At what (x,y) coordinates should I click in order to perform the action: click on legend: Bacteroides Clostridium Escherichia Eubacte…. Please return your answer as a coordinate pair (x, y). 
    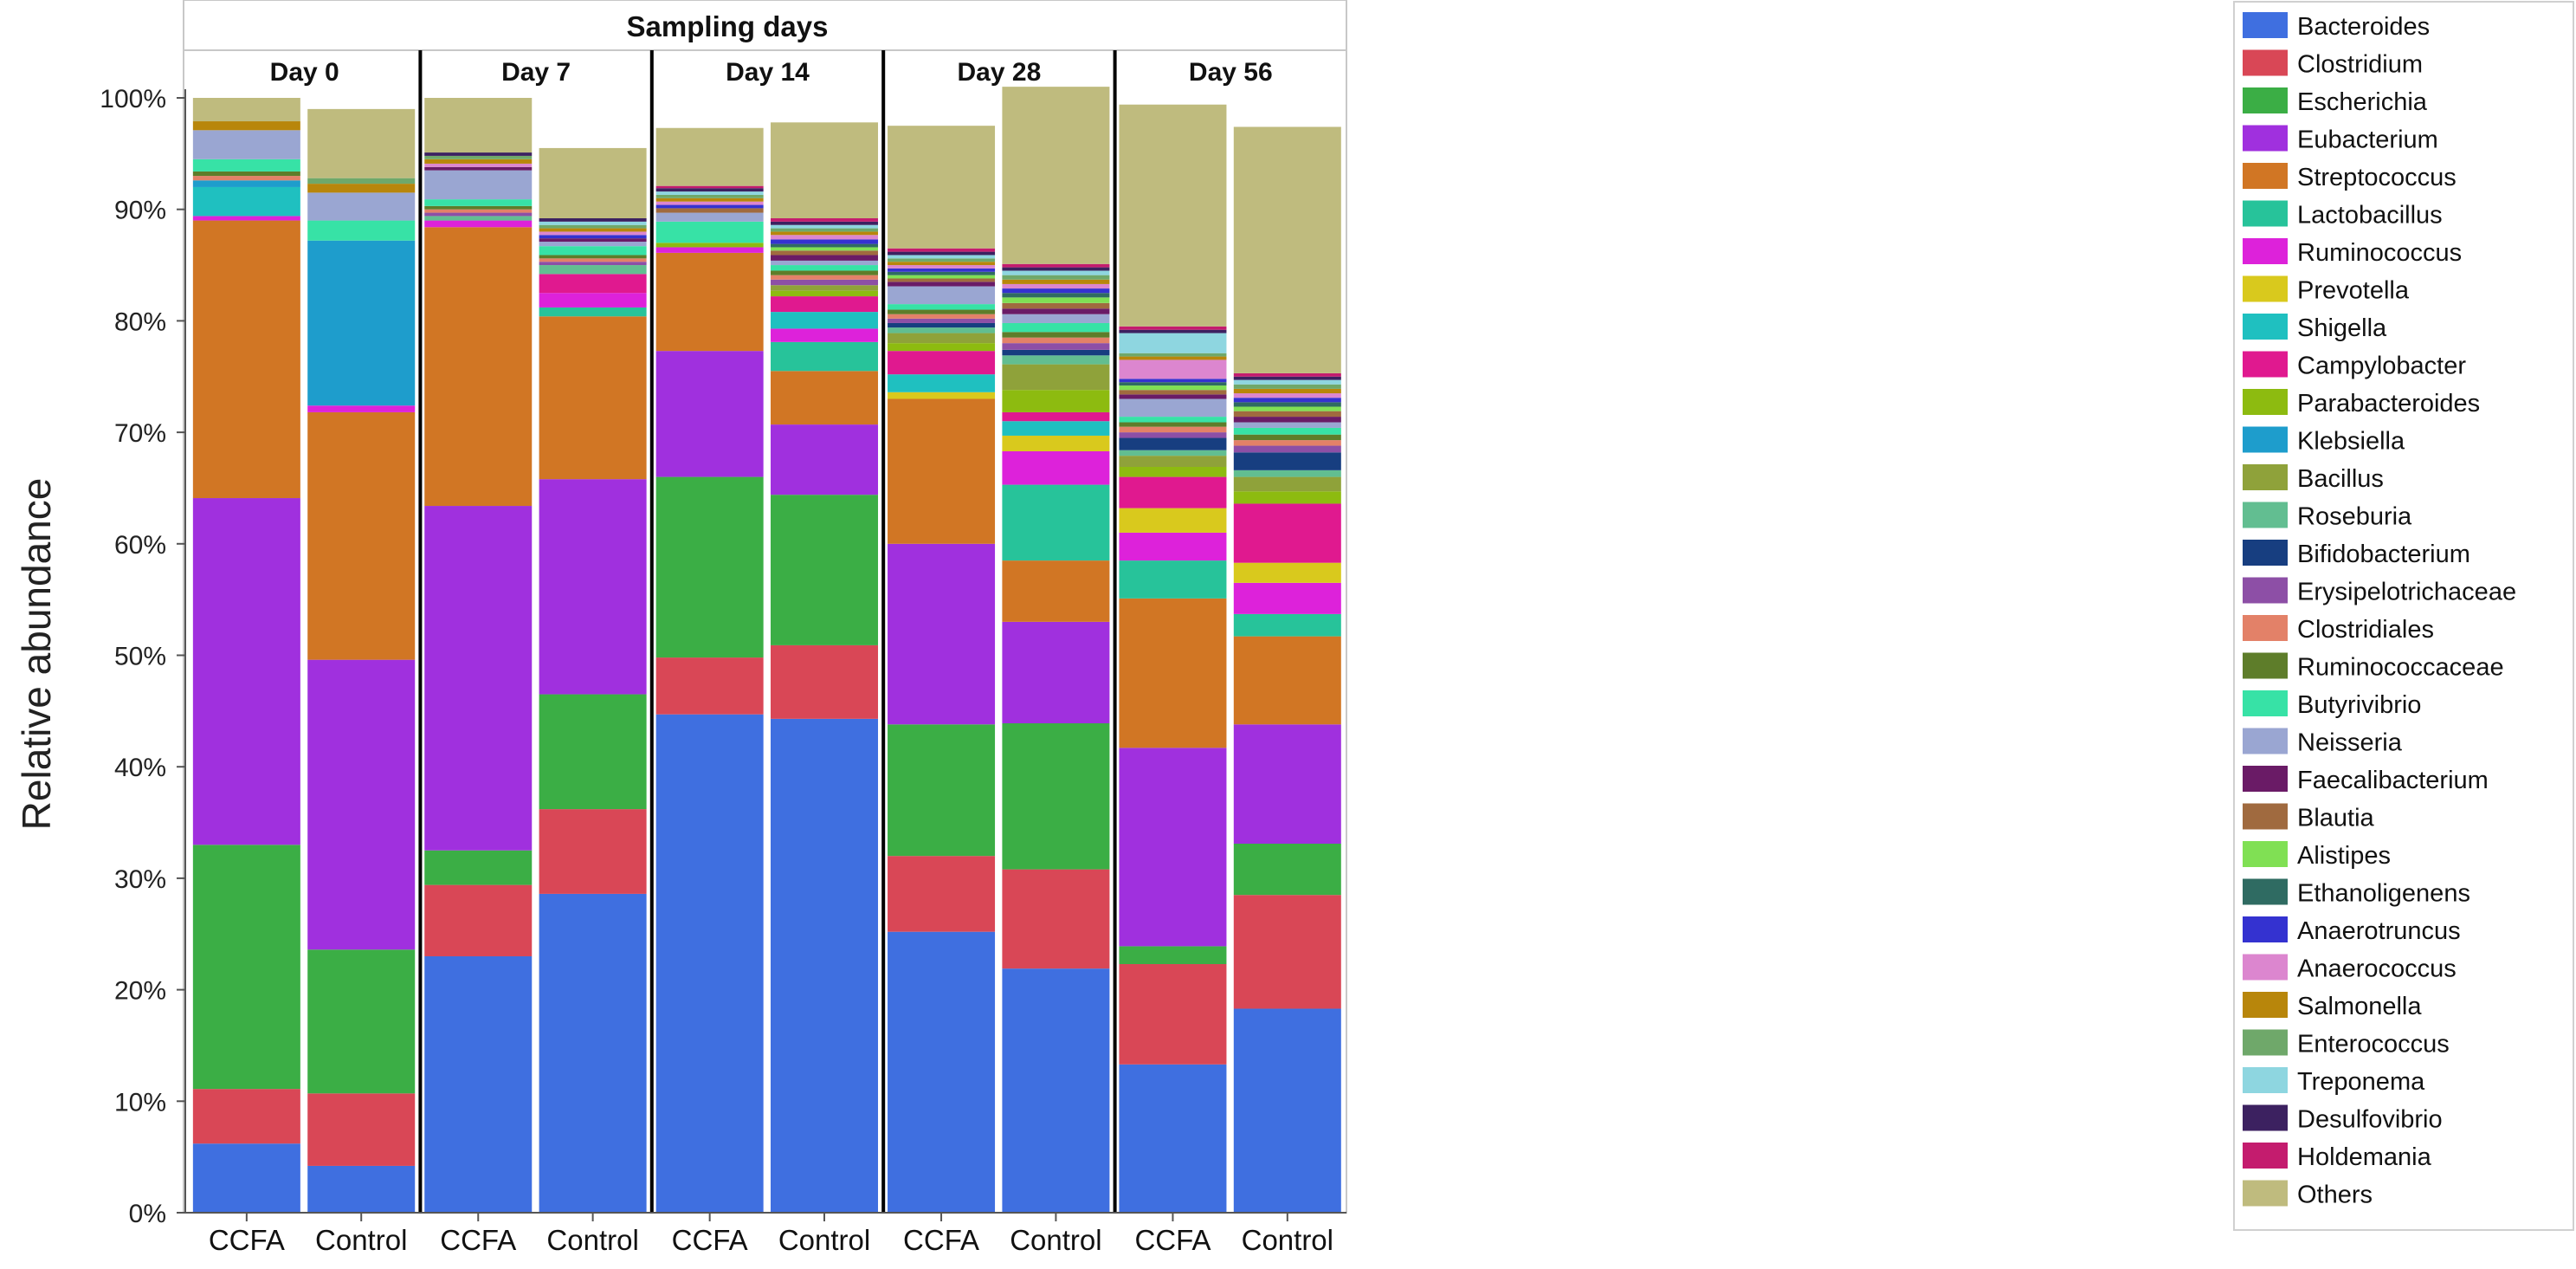
    Looking at the image, I should click on (2403, 616).